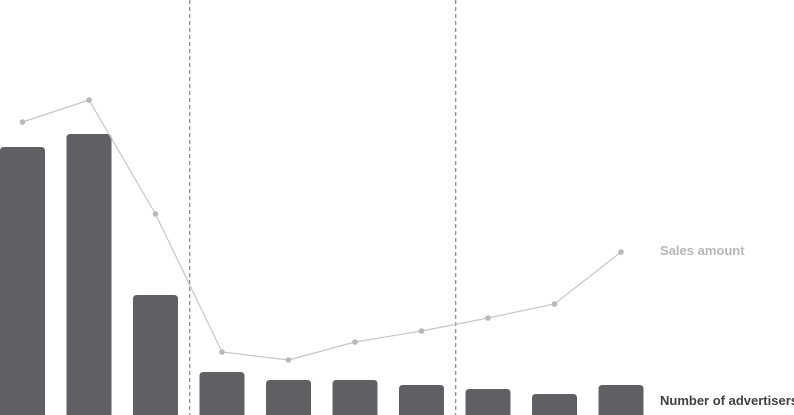  What do you see at coordinates (702, 250) in the screenshot?
I see `sales-amount-series-label: Sales amount` at bounding box center [702, 250].